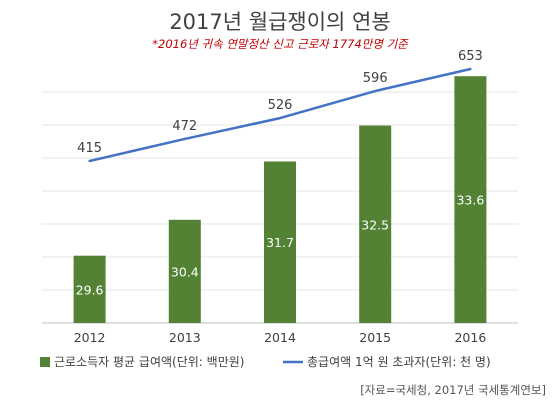 The image size is (560, 404). What do you see at coordinates (470, 56) in the screenshot?
I see `line-value-label: 653` at bounding box center [470, 56].